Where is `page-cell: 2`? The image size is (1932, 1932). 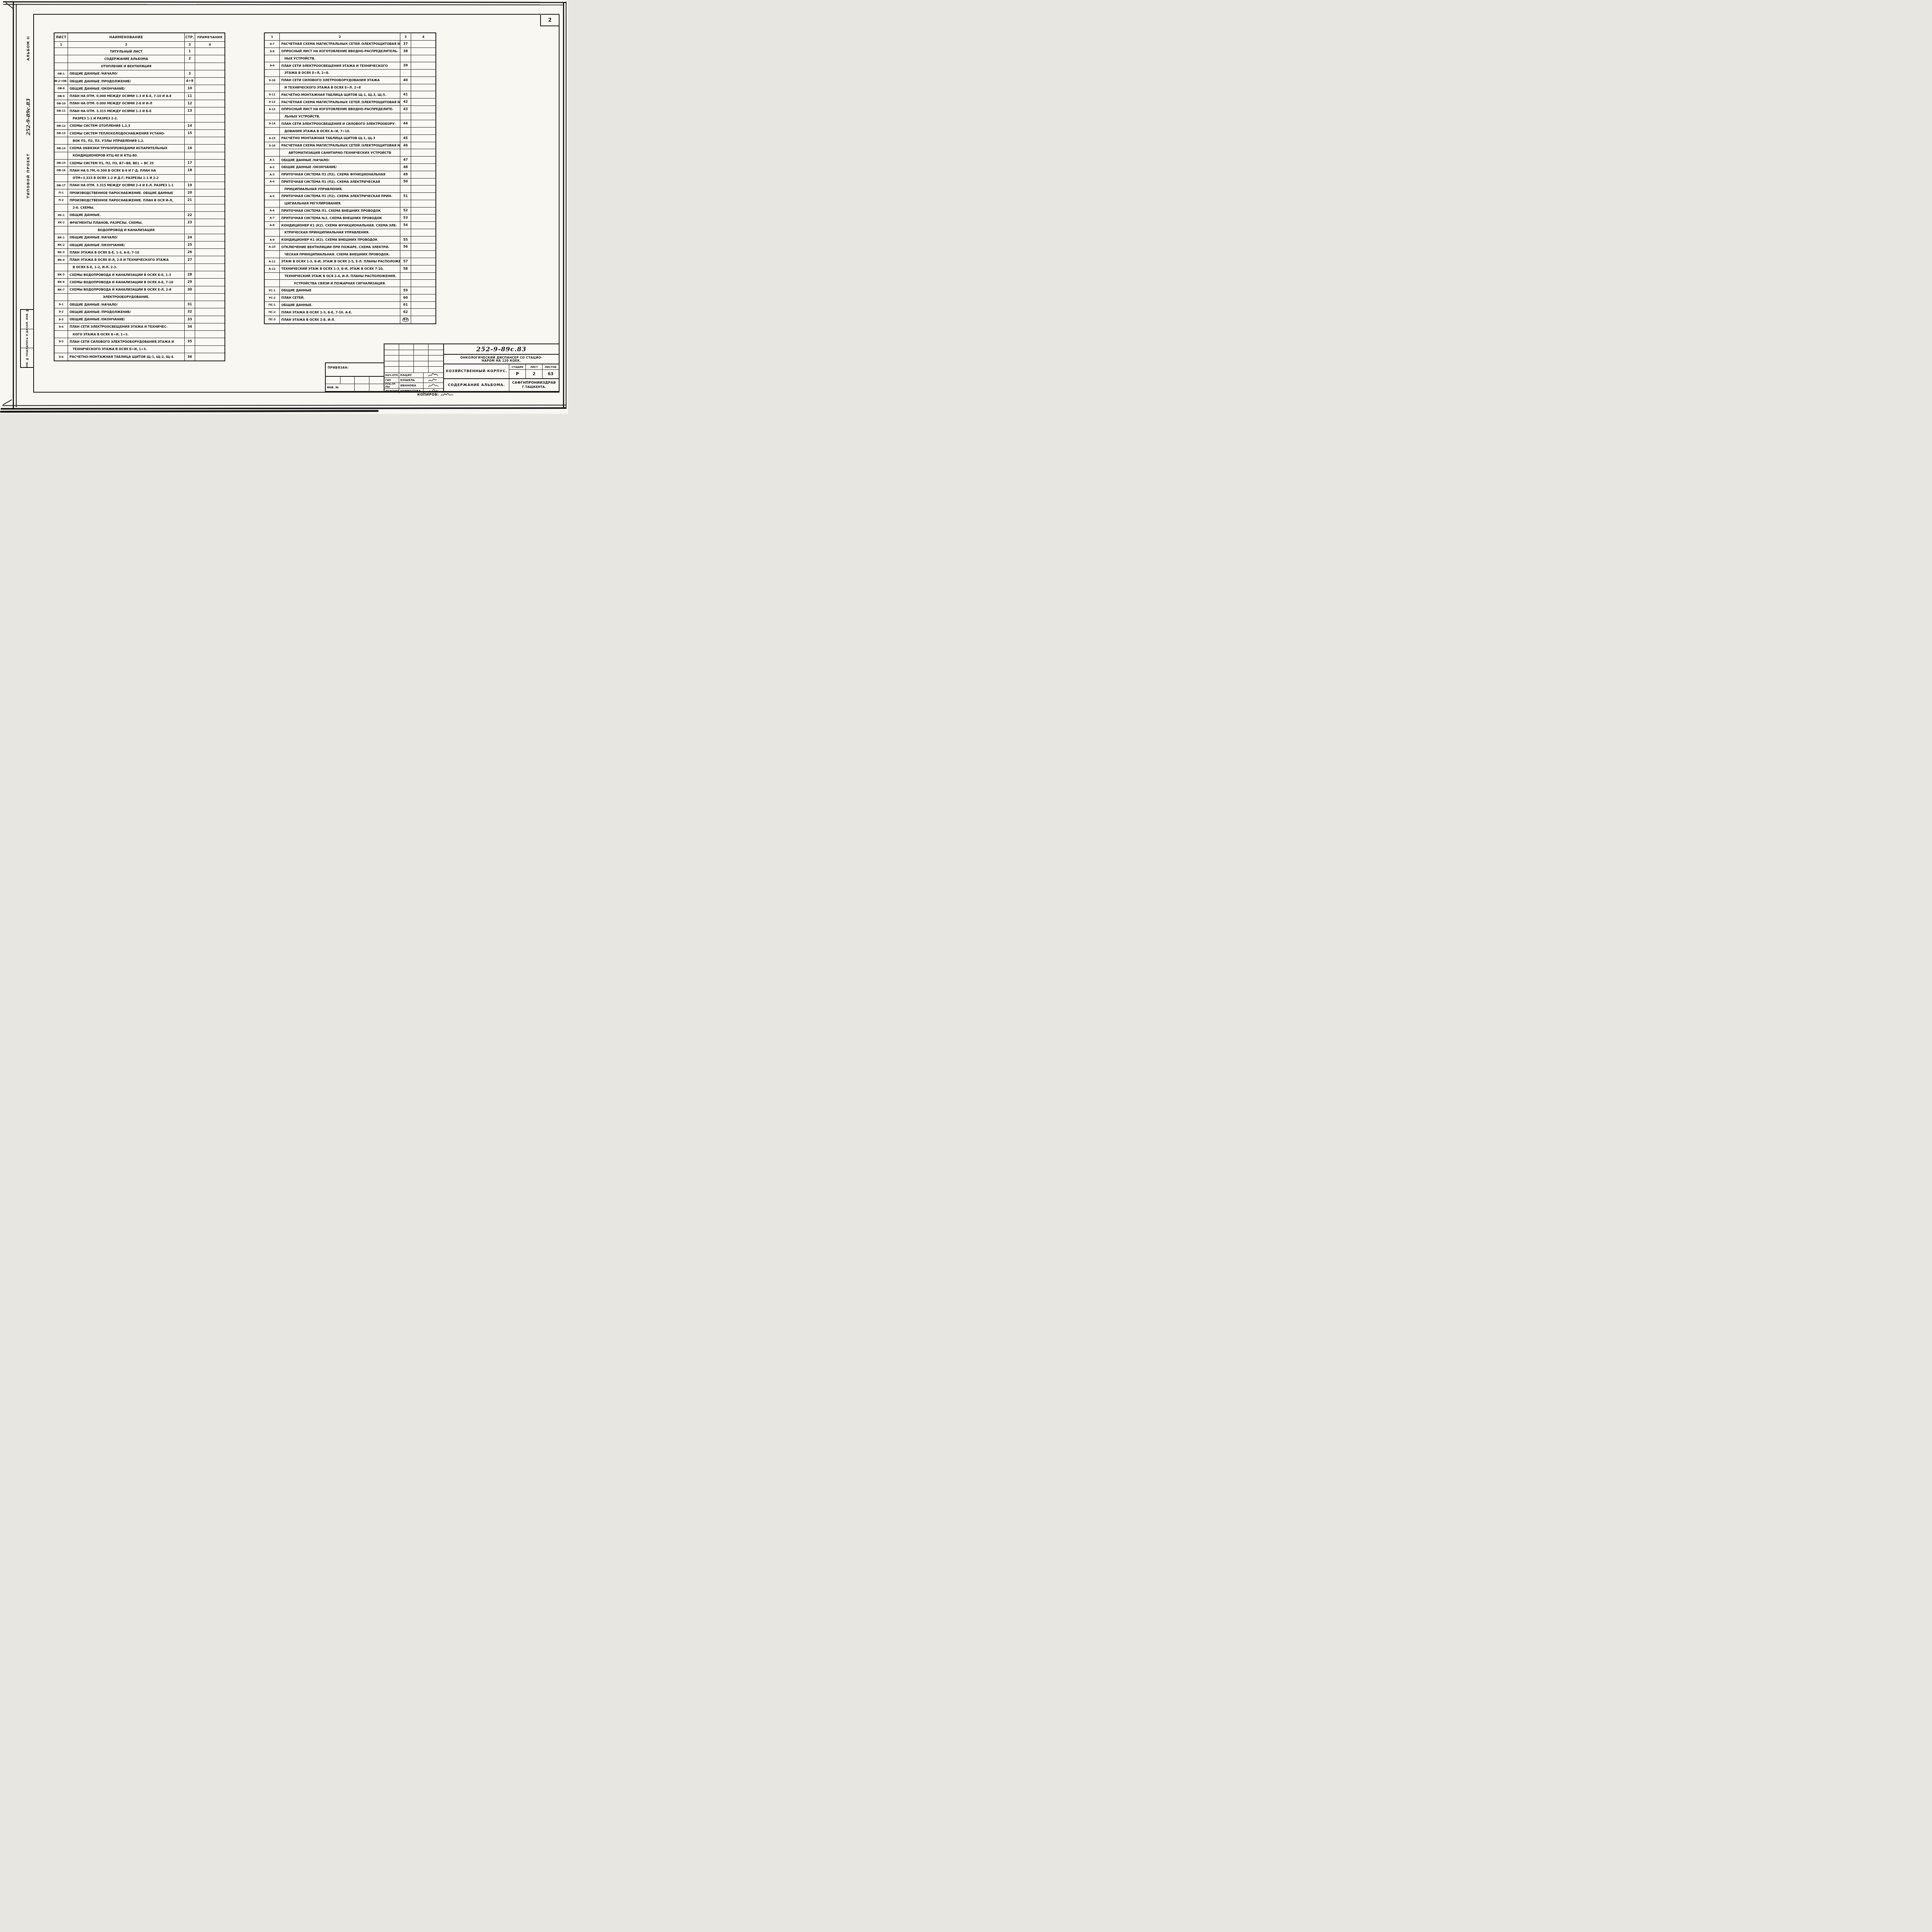 page-cell: 2 is located at coordinates (190, 59).